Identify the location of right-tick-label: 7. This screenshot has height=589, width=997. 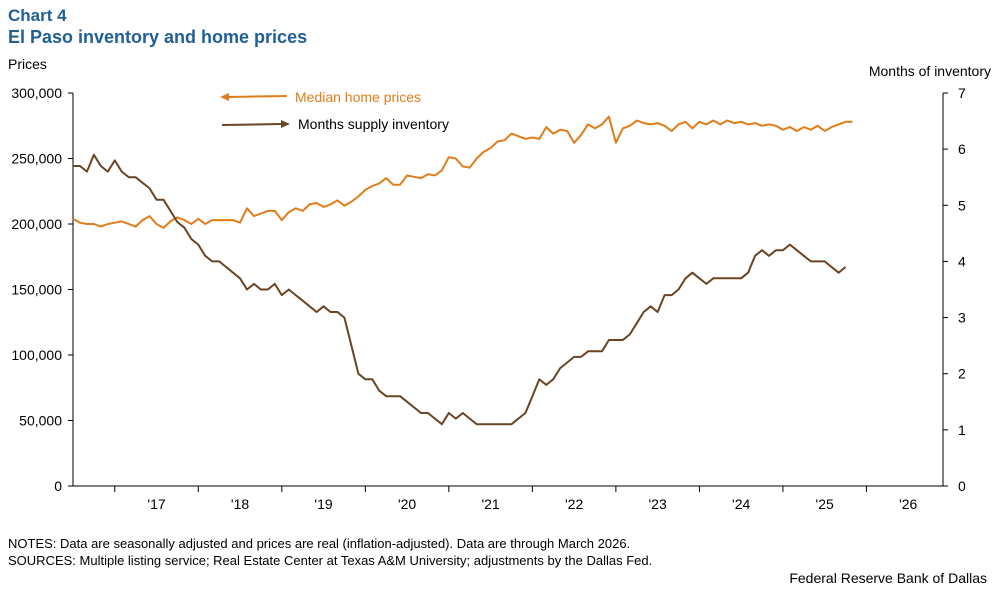
(962, 93).